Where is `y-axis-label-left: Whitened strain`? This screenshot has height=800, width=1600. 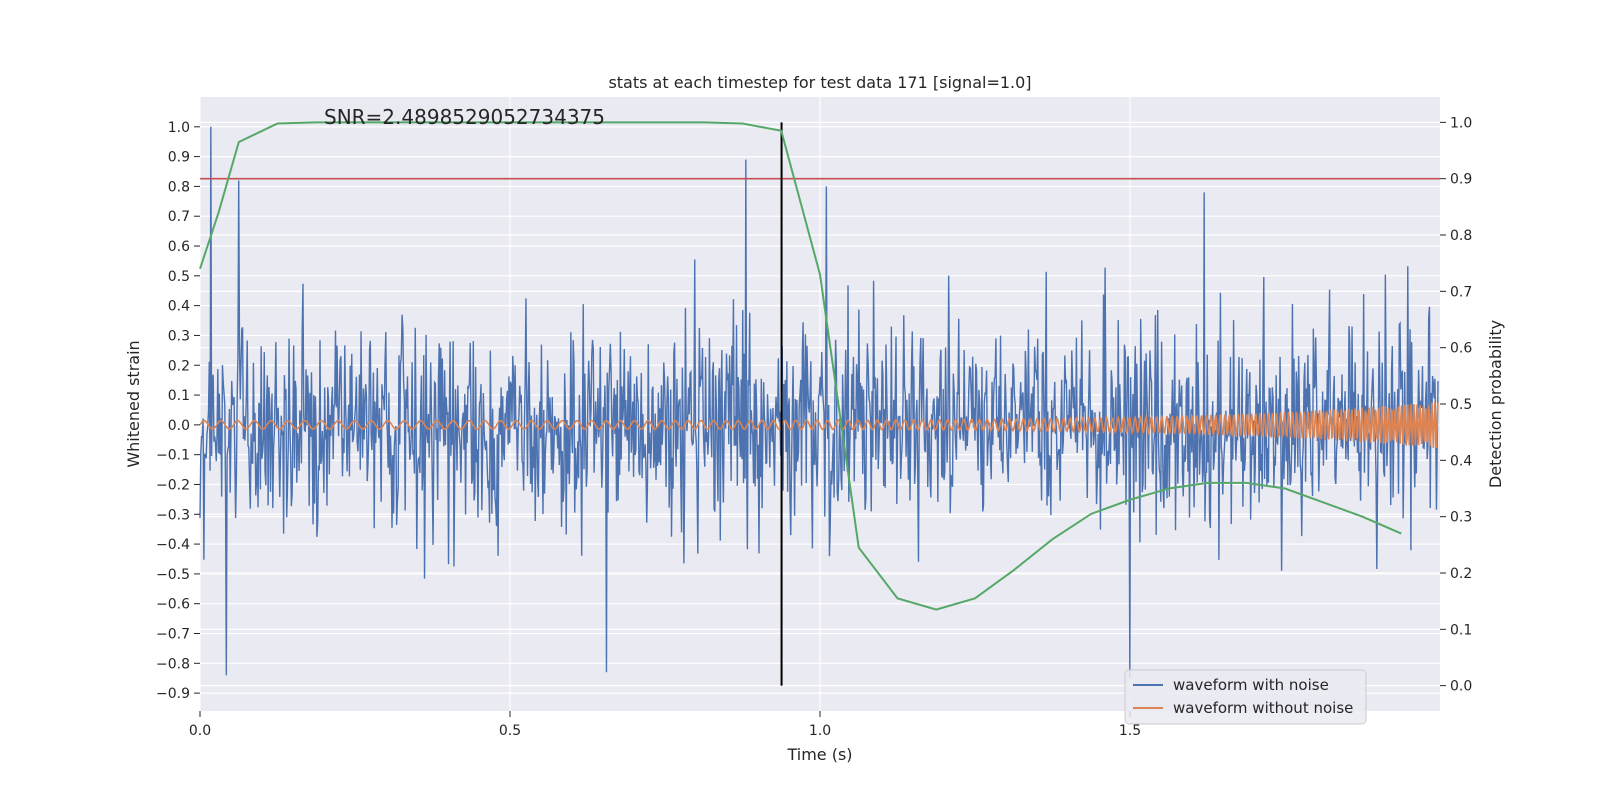
y-axis-label-left: Whitened strain is located at coordinates (133, 403).